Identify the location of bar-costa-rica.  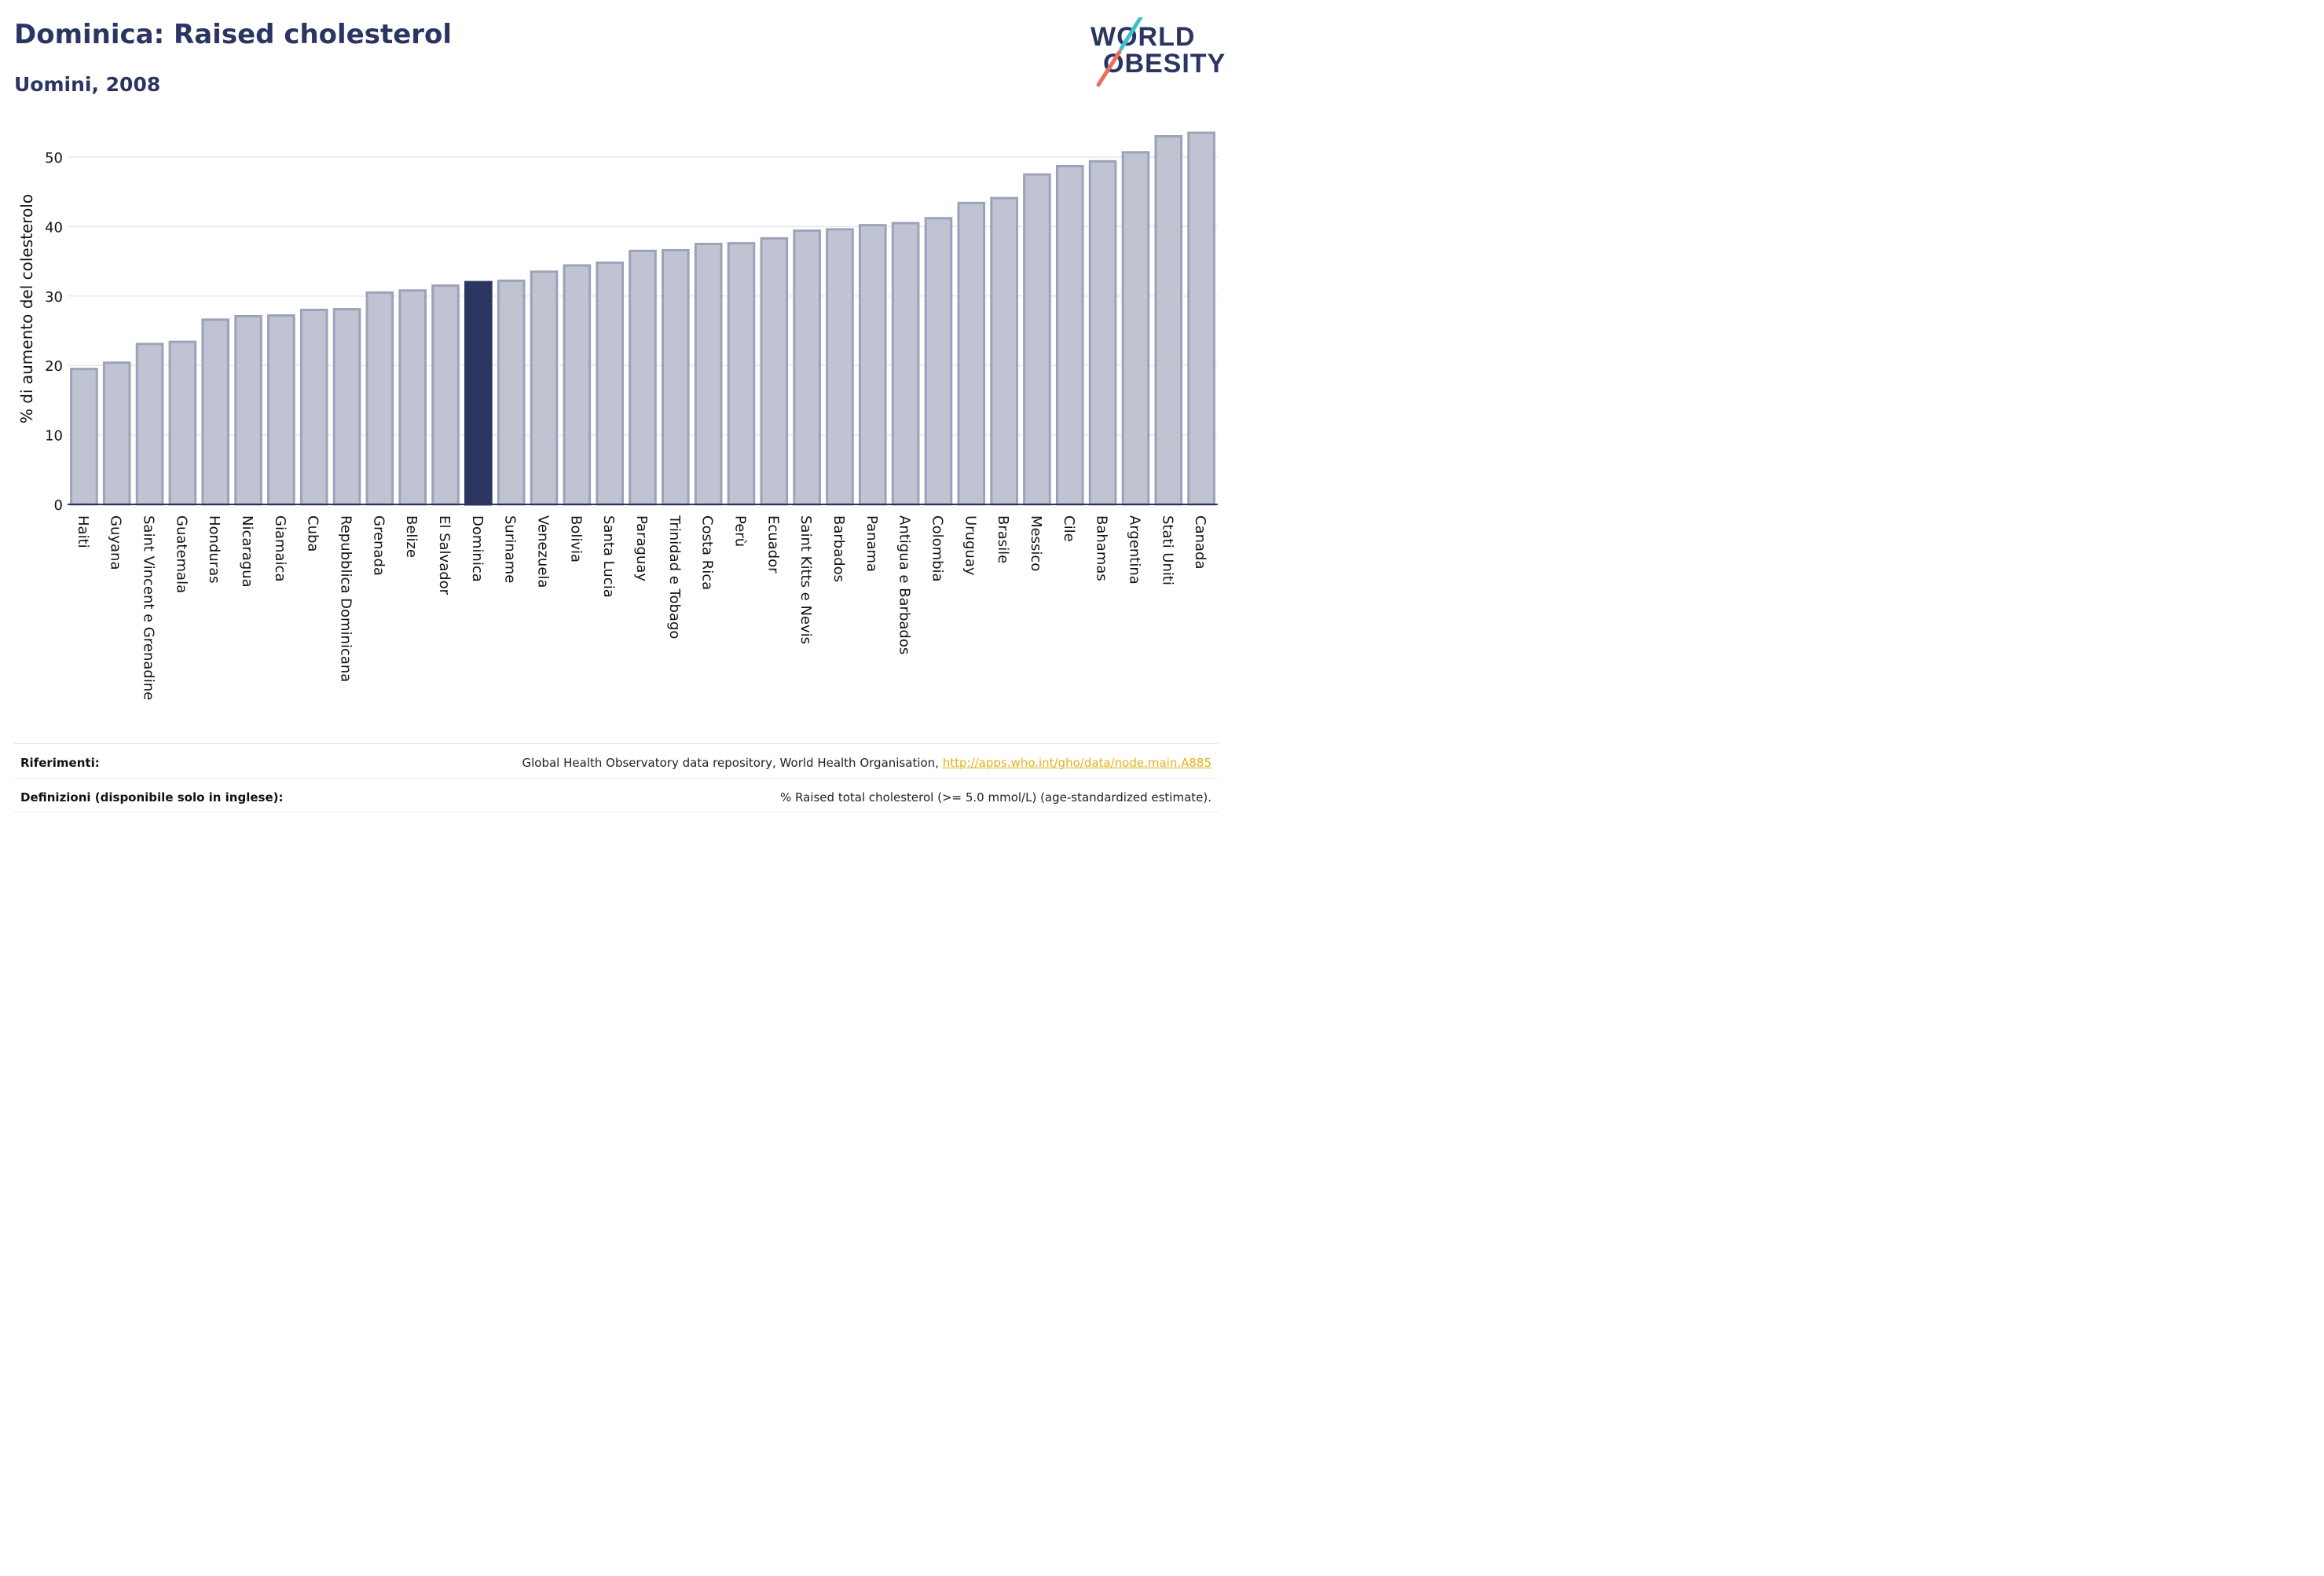
(708, 374).